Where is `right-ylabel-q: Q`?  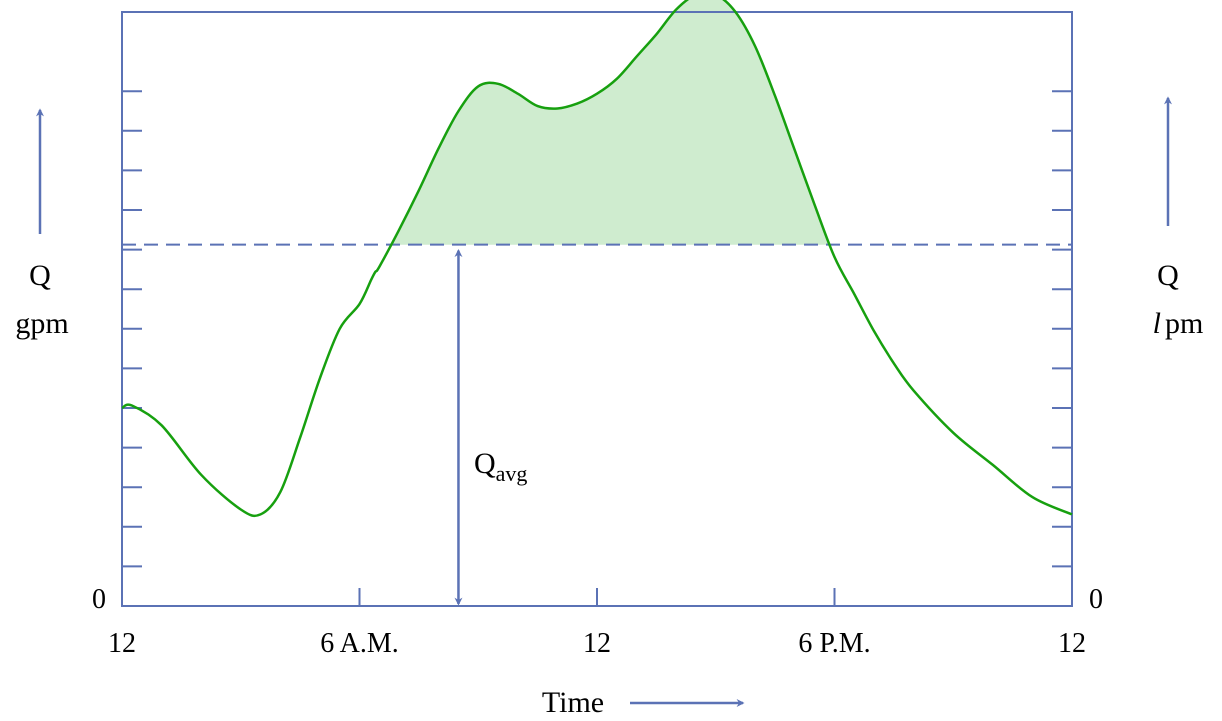
right-ylabel-q: Q is located at coordinates (1168, 275).